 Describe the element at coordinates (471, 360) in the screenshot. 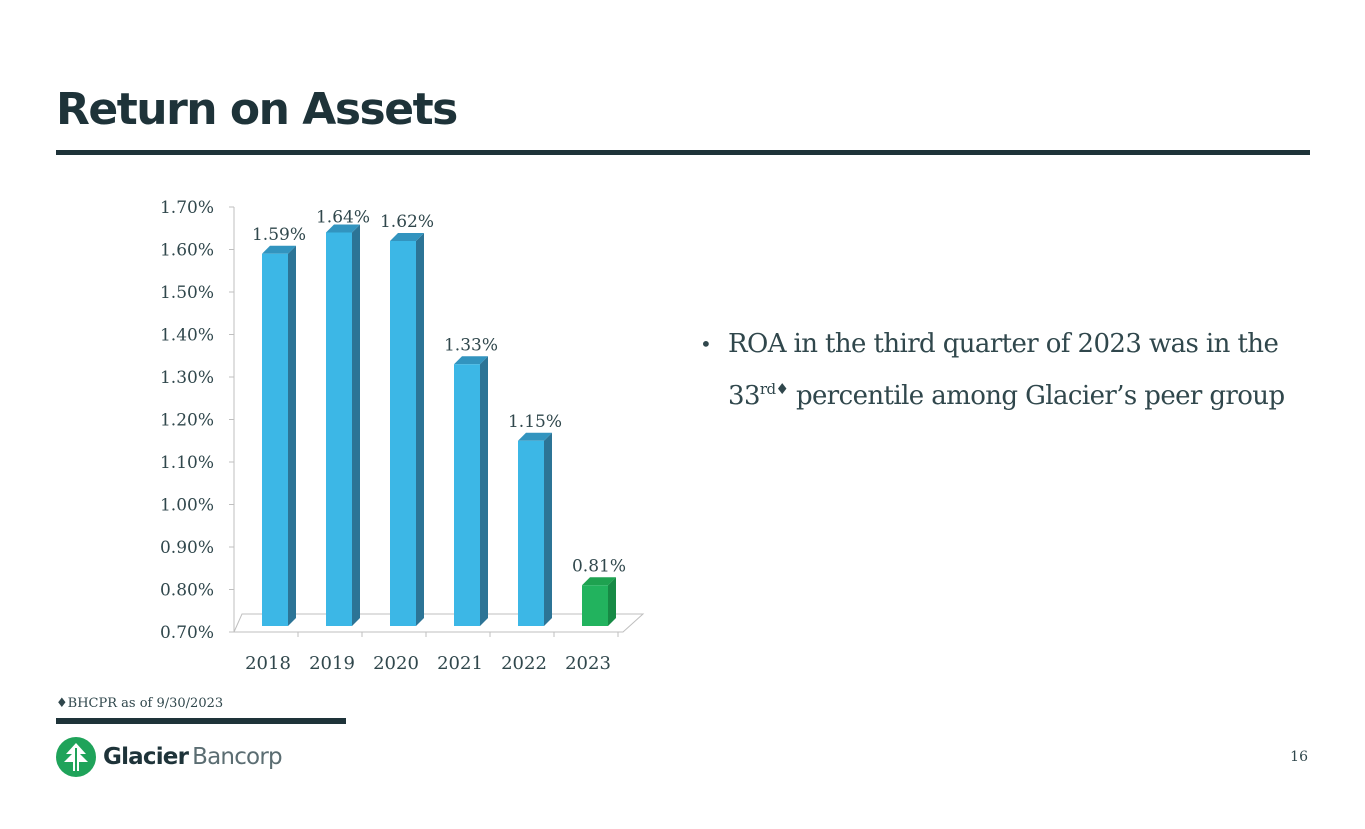

I see `bar-top-2021` at that location.